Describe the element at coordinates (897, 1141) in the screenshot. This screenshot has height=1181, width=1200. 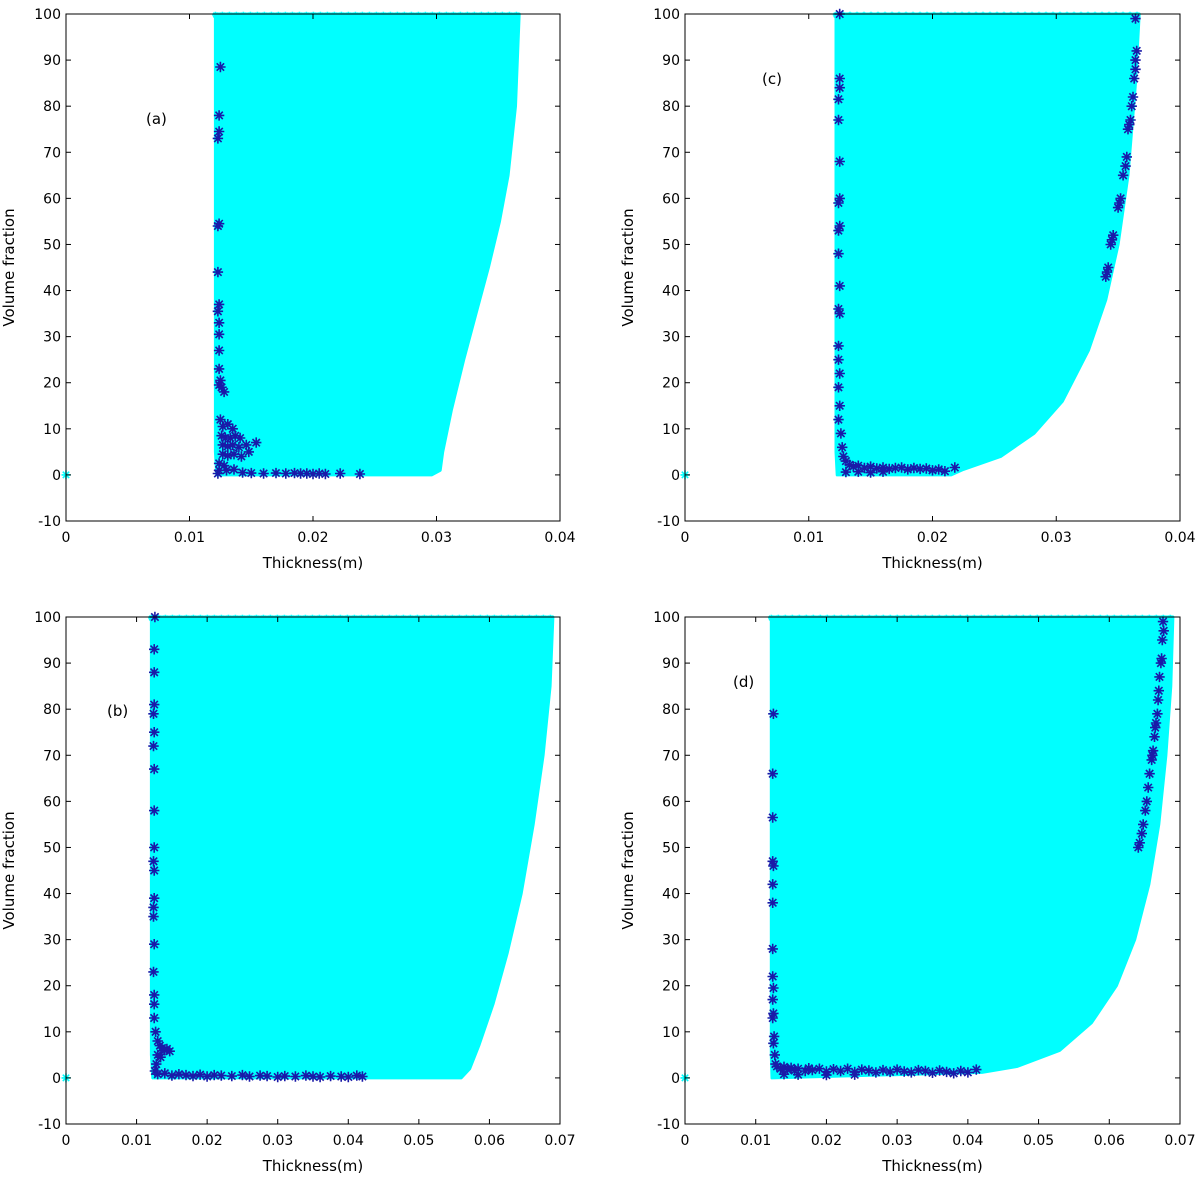
I see `x-tick-label: 0.03` at that location.